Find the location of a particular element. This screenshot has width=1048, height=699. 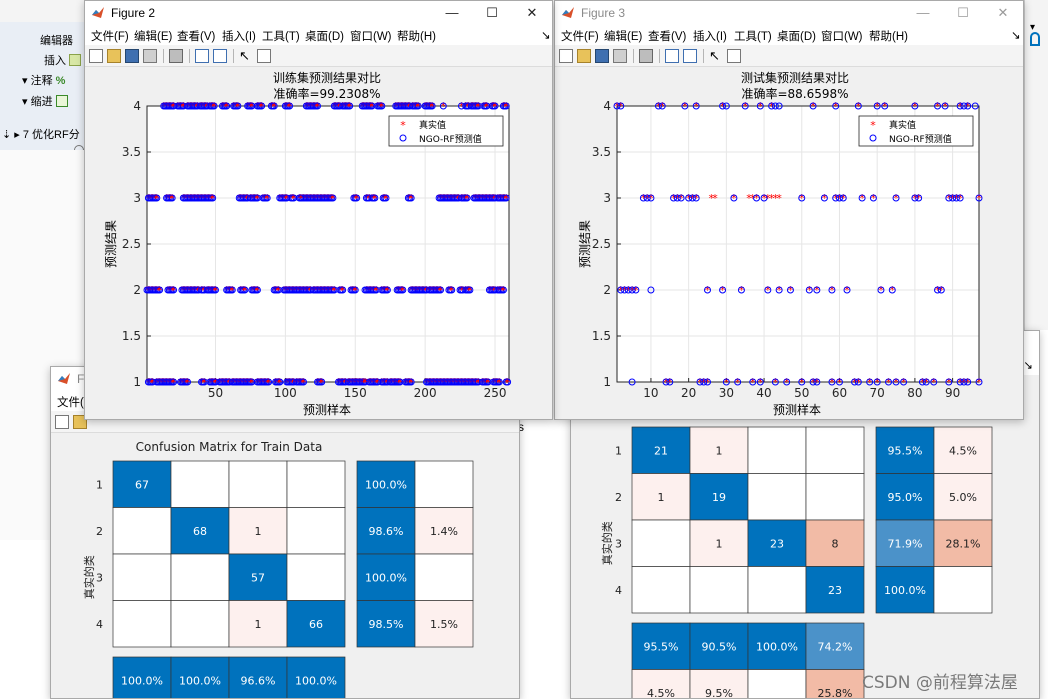

cm-col-summary-value: 100.0% is located at coordinates (142, 680).